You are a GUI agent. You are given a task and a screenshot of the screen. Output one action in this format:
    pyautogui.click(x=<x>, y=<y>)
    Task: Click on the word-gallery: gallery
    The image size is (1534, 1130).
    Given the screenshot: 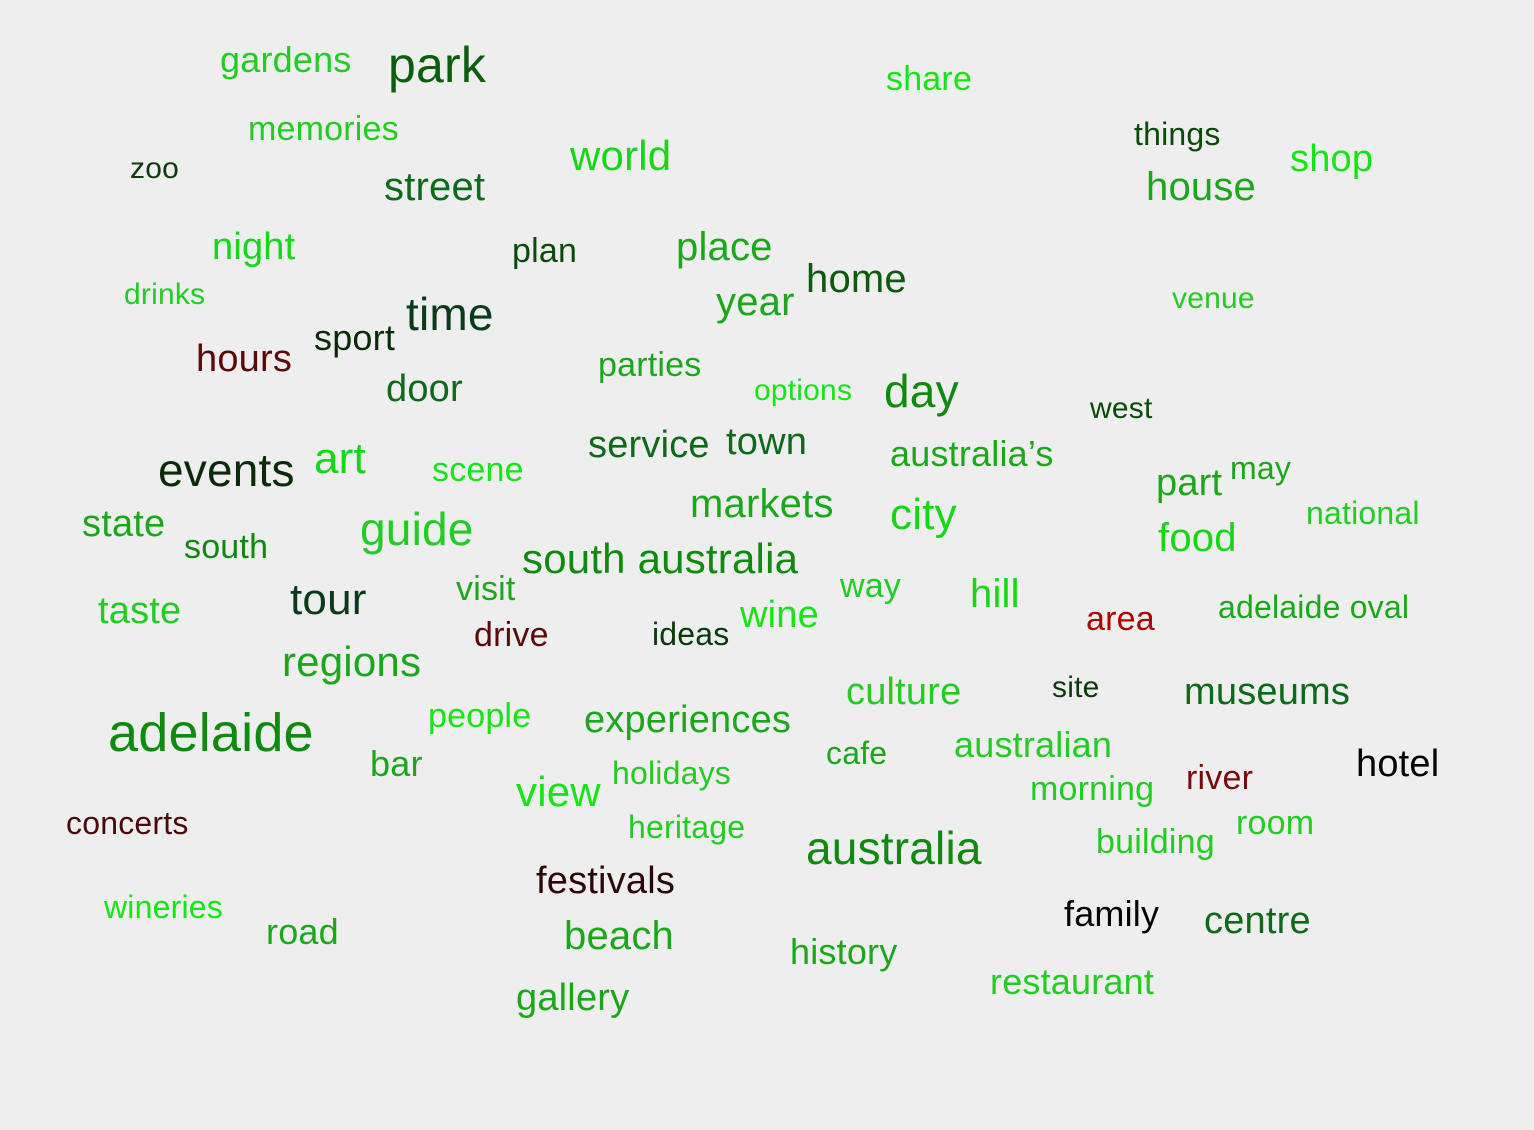 What is the action you would take?
    pyautogui.click(x=573, y=998)
    